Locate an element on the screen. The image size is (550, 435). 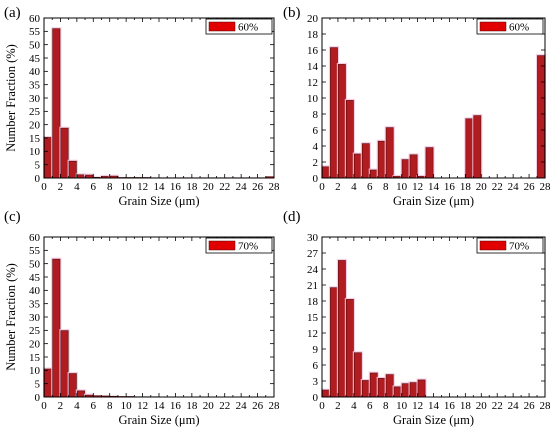
y-tick-label: 14 is located at coordinates (313, 67).